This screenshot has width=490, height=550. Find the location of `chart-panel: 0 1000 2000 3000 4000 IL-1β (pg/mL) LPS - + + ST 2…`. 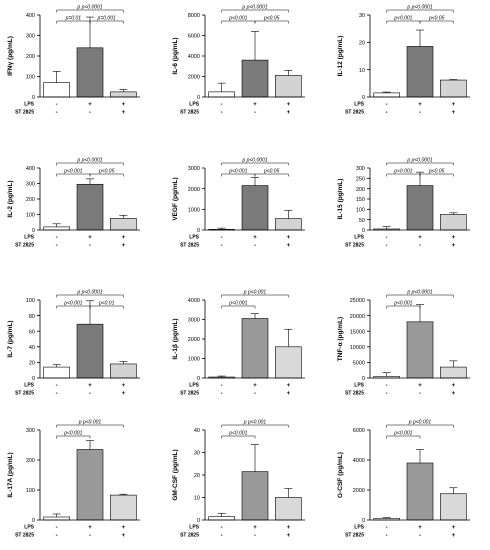

chart-panel: 0 1000 2000 3000 4000 IL-1β (pg/mL) LPS - + + ST 2… is located at coordinates (238, 343).